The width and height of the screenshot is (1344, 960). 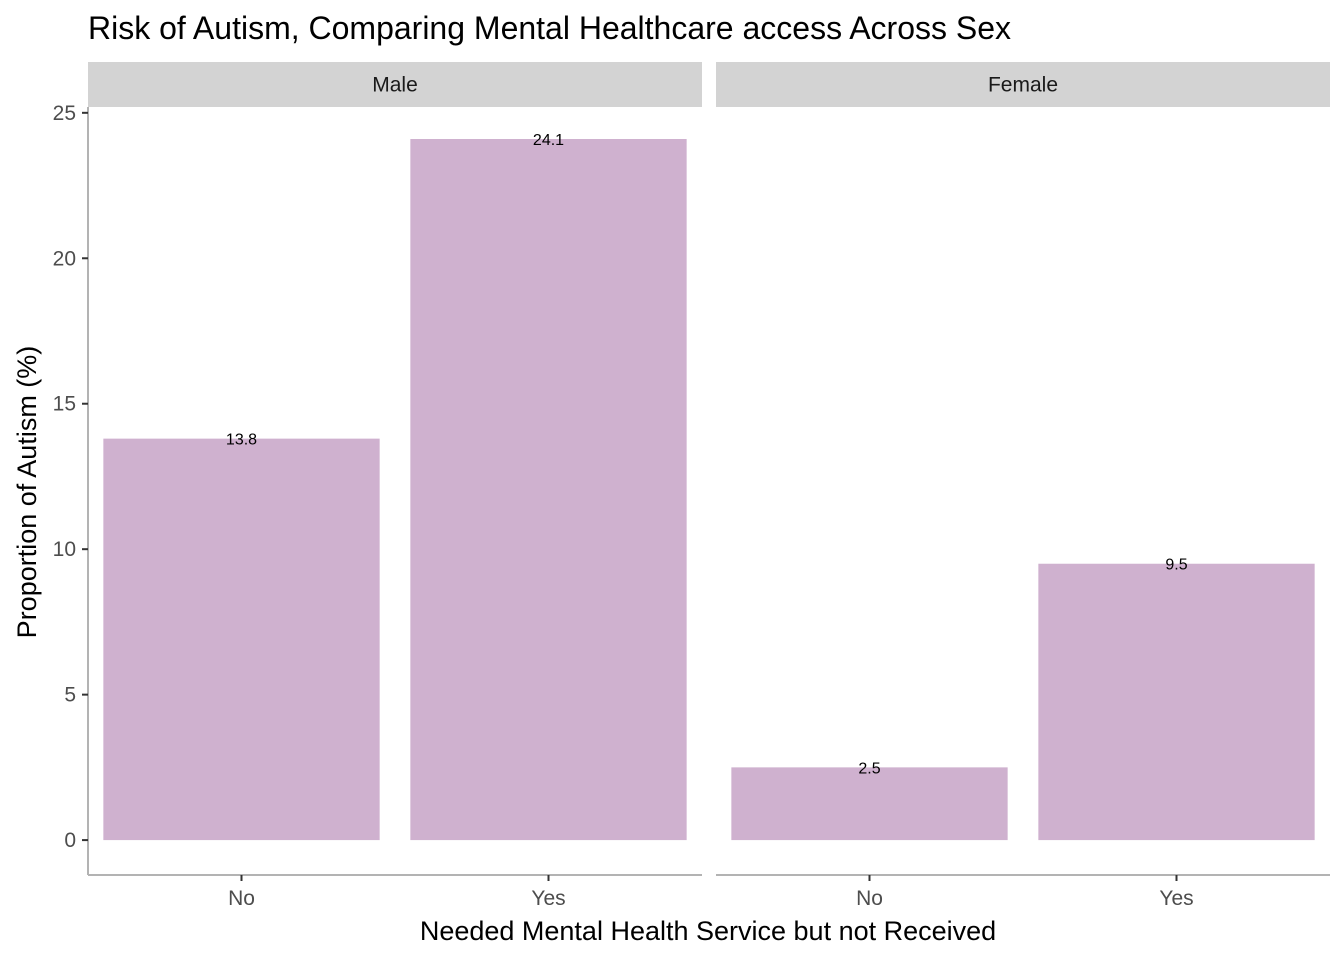 I want to click on y-tick-label: 20, so click(x=64, y=258).